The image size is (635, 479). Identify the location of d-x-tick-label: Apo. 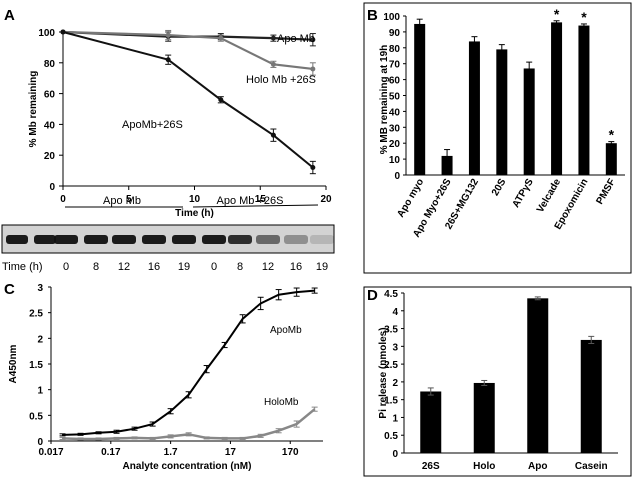
(537, 466).